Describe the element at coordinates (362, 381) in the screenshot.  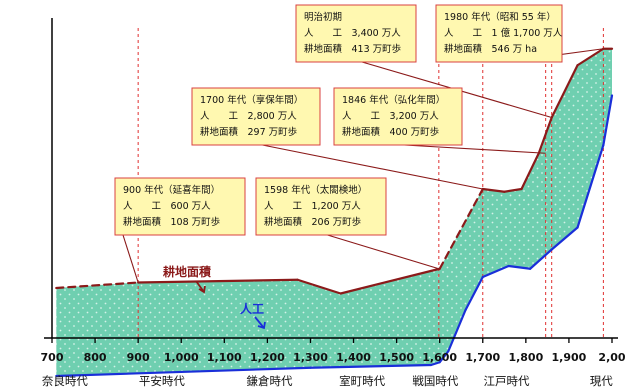
I see `era-label-3: 室町時代` at that location.